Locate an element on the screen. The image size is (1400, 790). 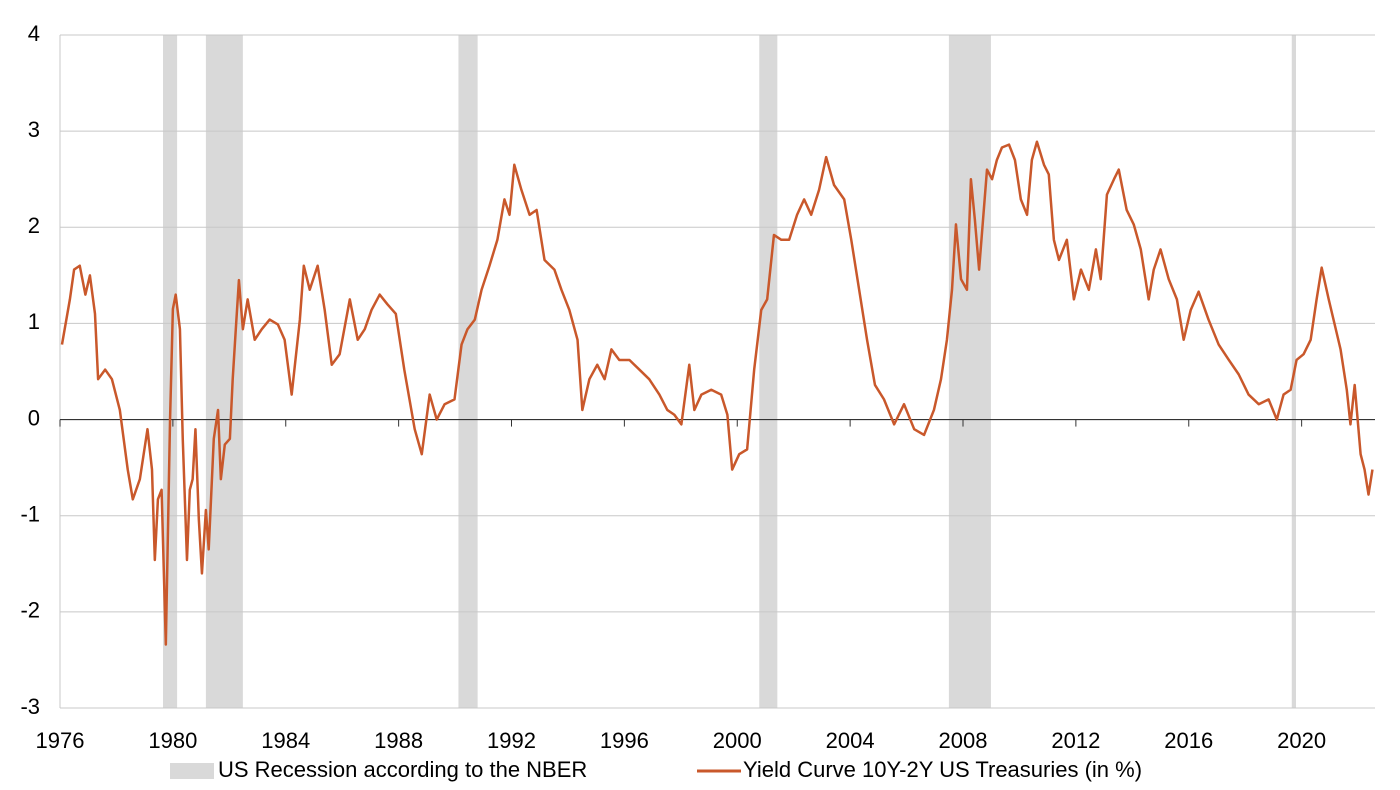
x-tick-label: 1976 is located at coordinates (60, 740).